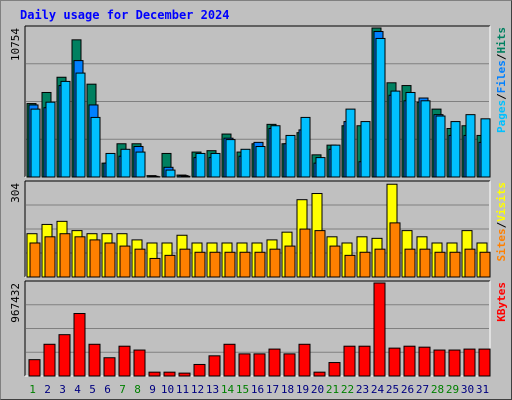 The height and width of the screenshot is (400, 512). I want to click on legend-entry: Pages, so click(501, 116).